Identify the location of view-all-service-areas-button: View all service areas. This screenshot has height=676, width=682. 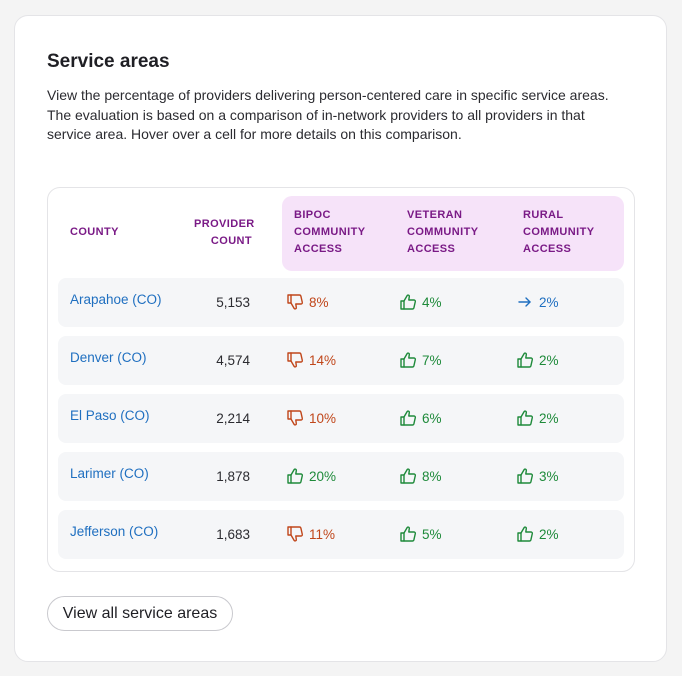
(140, 613).